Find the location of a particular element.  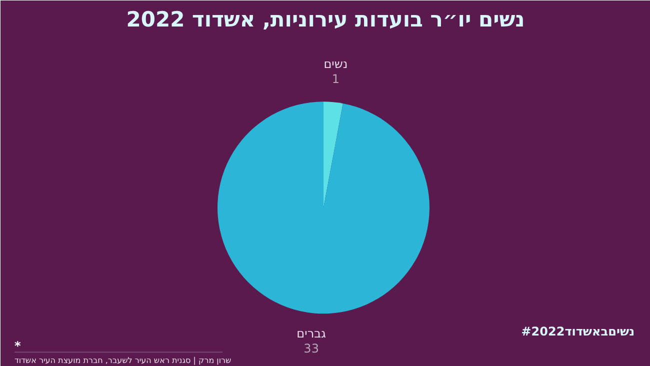

slice-label: גברים is located at coordinates (311, 333).